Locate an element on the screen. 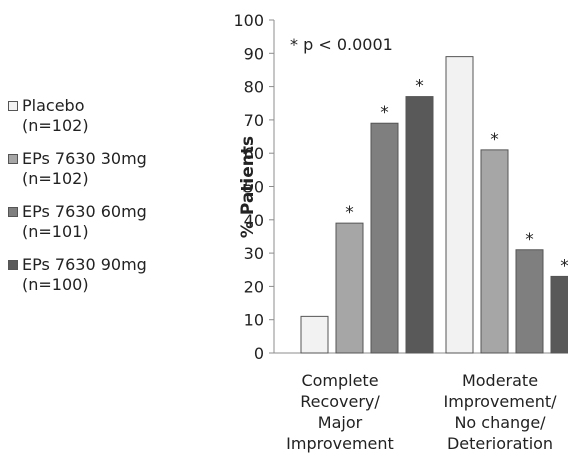 The width and height of the screenshot is (568, 456). x-category-label-line: No change/ is located at coordinates (500, 422).